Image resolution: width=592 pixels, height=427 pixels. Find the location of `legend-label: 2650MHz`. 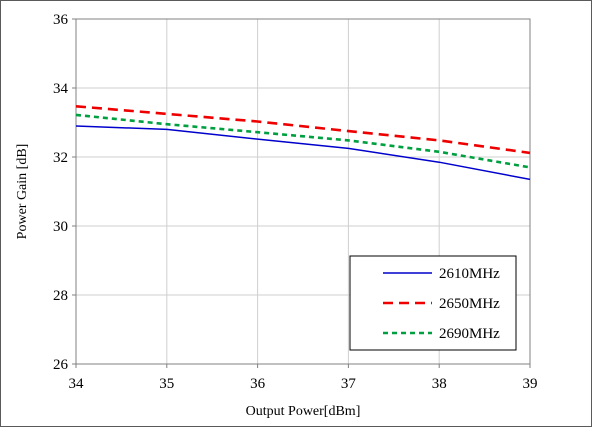

legend-label: 2650MHz is located at coordinates (469, 304).